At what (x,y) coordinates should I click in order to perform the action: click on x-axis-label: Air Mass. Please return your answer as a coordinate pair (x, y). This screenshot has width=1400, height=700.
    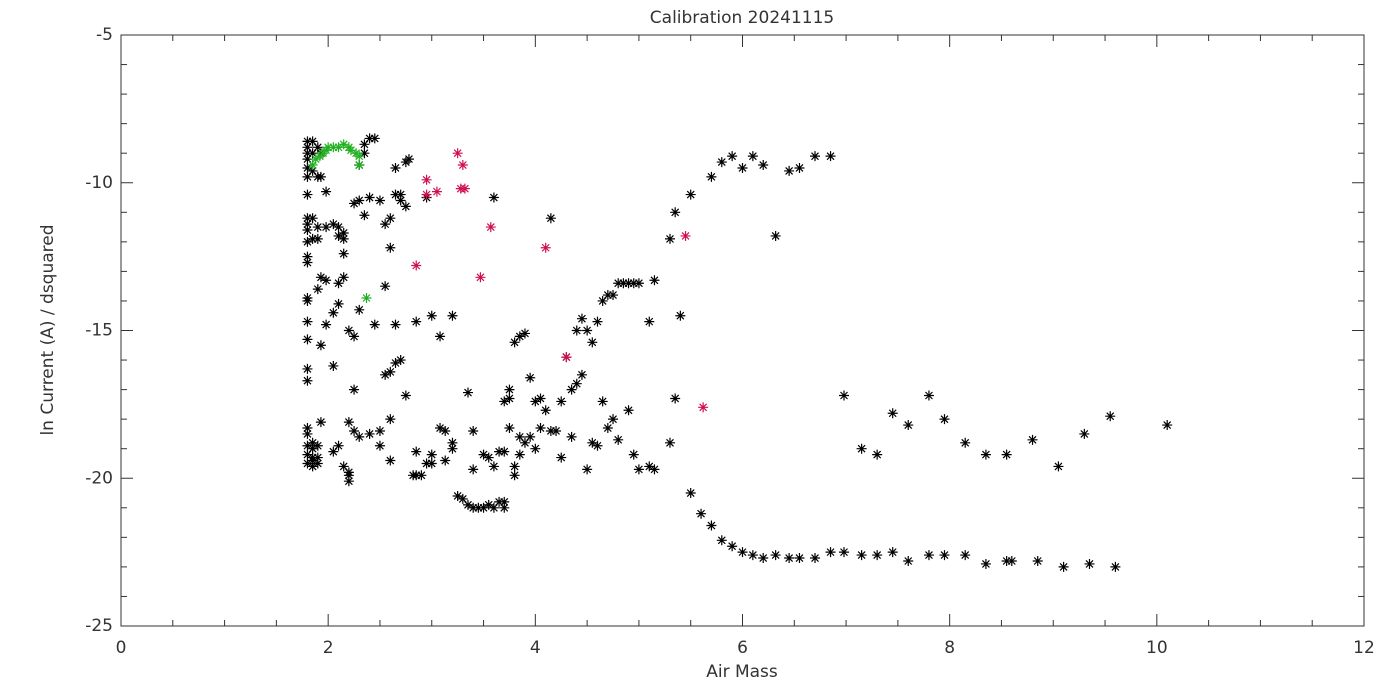
    Looking at the image, I should click on (742, 672).